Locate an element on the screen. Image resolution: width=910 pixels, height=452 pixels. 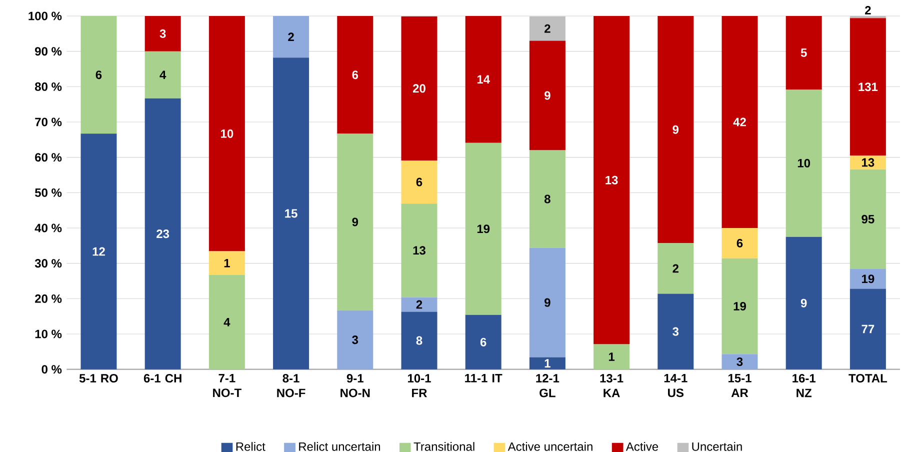
y-tick-label: 90 % is located at coordinates (48, 51).